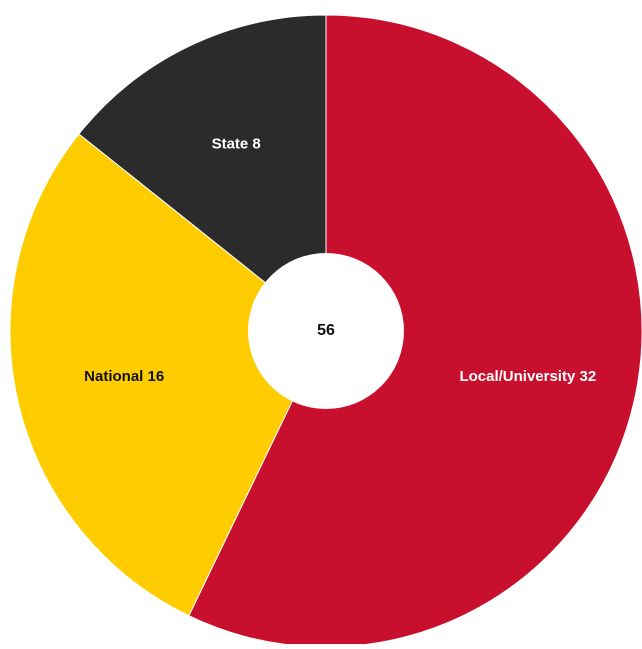  What do you see at coordinates (527, 376) in the screenshot?
I see `slice-label-local-university: Local/University 32` at bounding box center [527, 376].